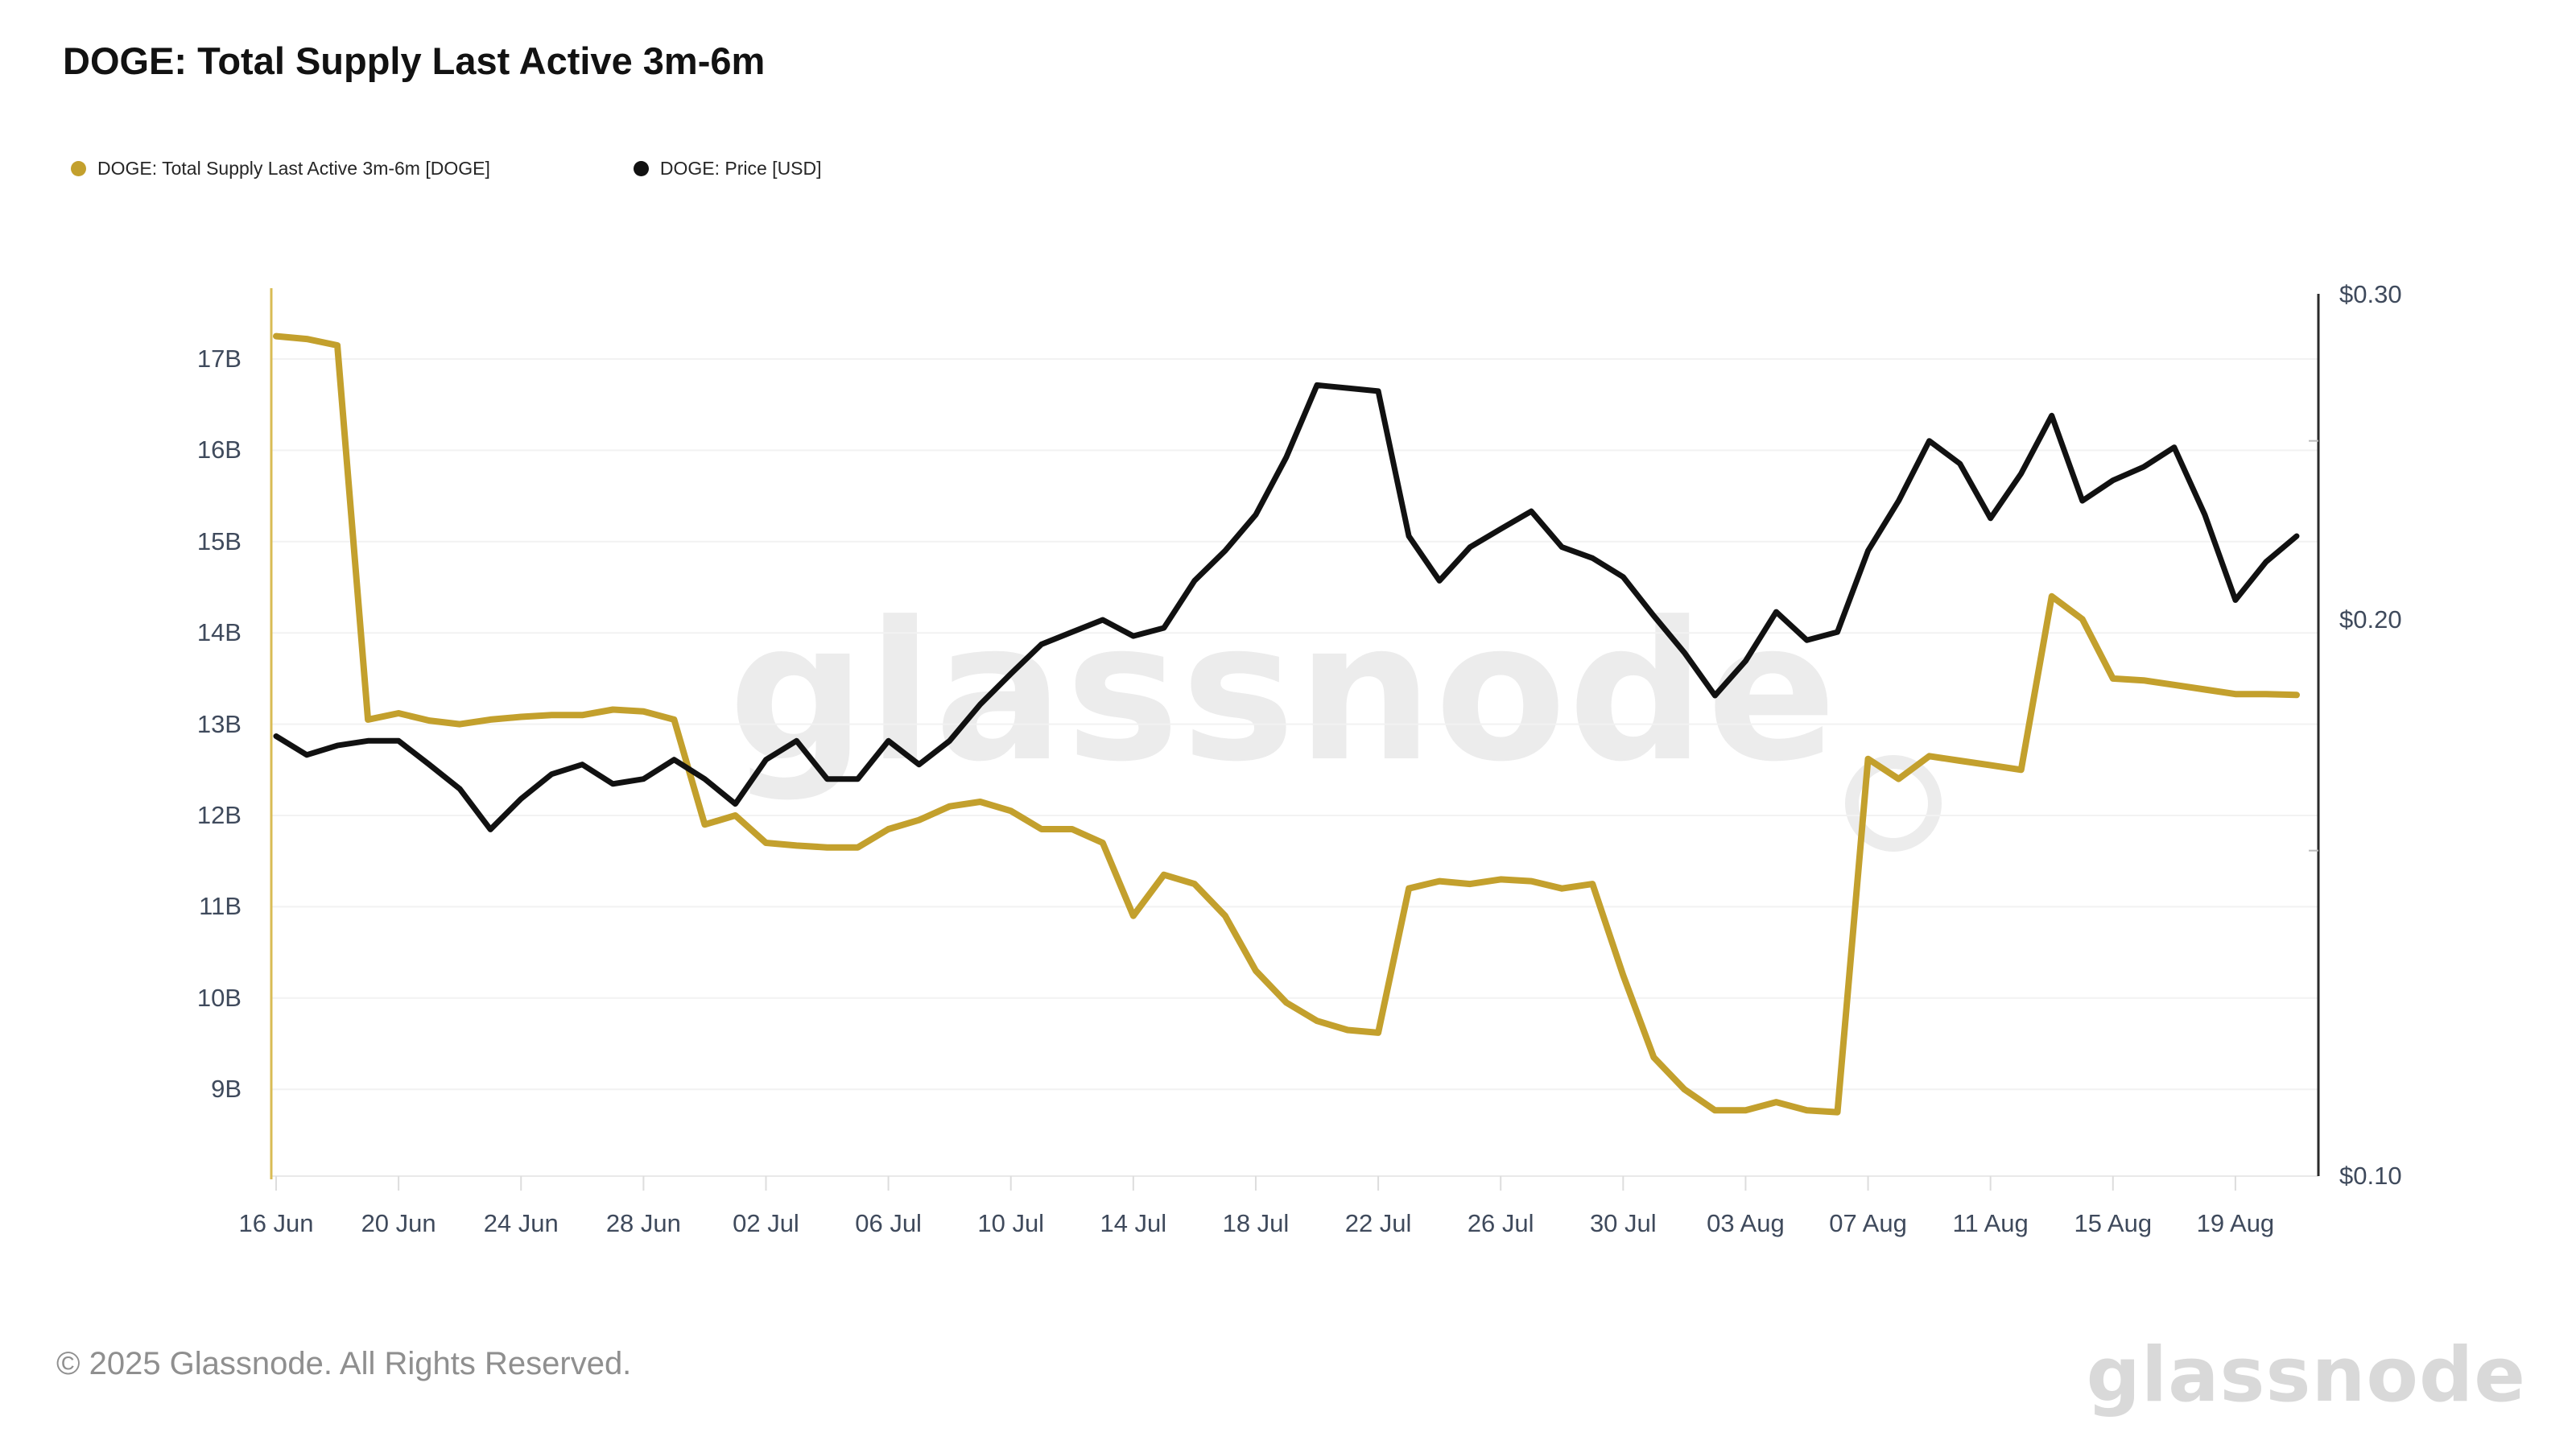 The image size is (2576, 1449). Describe the element at coordinates (1011, 1223) in the screenshot. I see `x-axis-tick-label: 10 Jul` at that location.